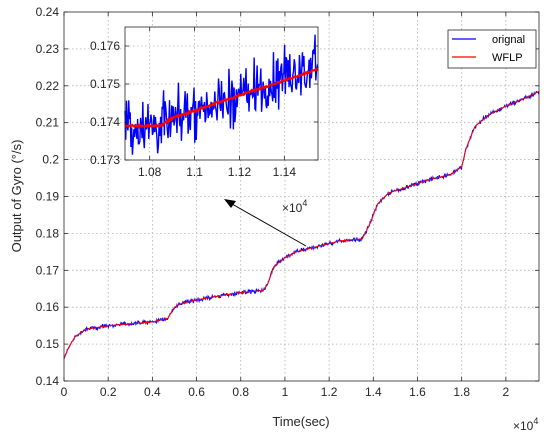 Image resolution: width=550 pixels, height=439 pixels. What do you see at coordinates (508, 40) in the screenshot?
I see `legend-label-orignal: orignal` at bounding box center [508, 40].